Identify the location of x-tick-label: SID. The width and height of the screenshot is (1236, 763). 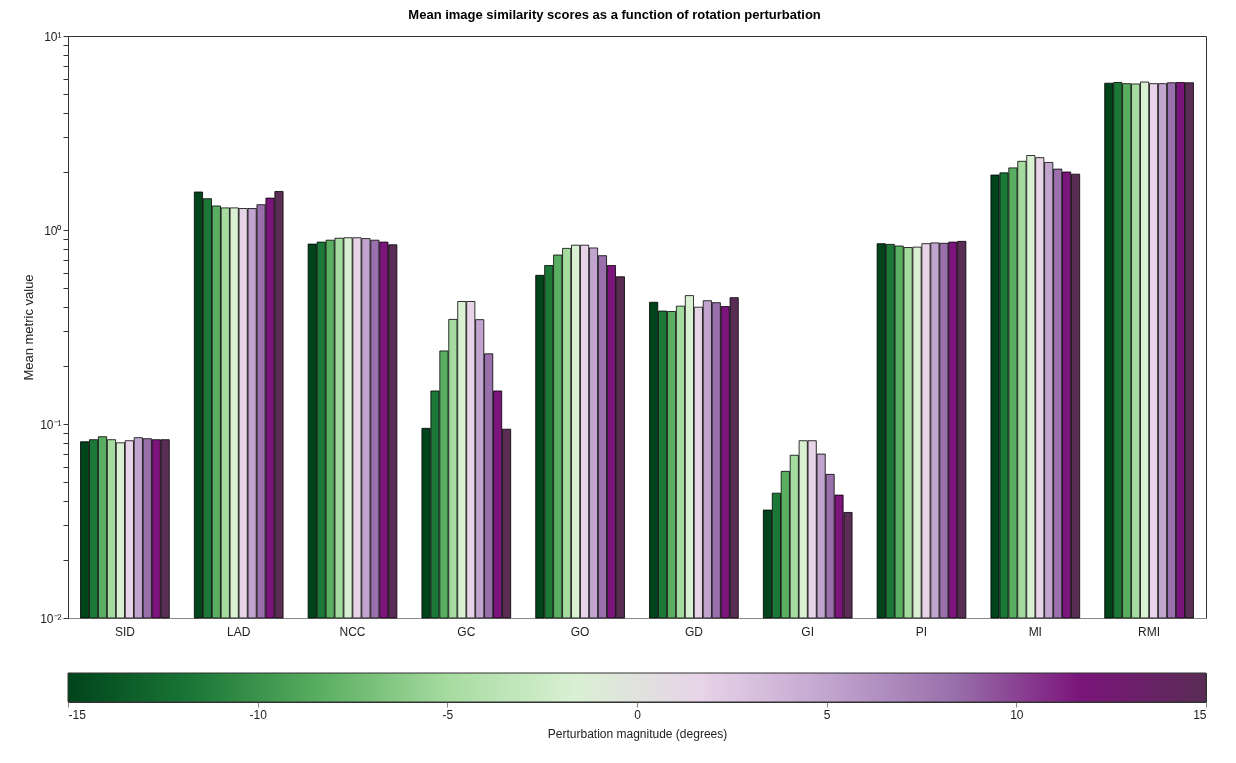
(125, 631).